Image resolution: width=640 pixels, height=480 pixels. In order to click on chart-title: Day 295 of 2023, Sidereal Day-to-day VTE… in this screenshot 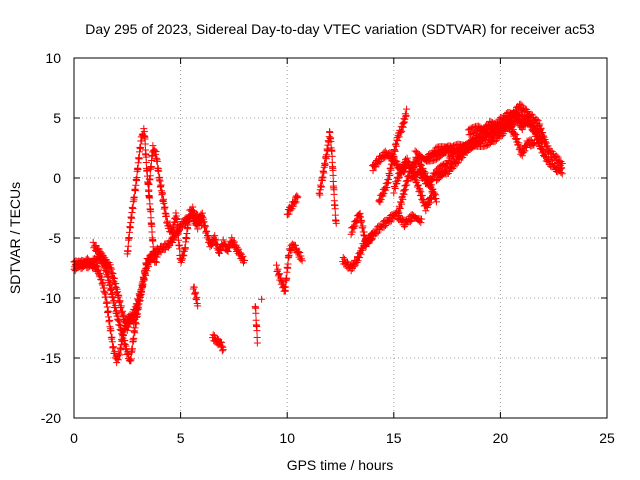, I will do `click(340, 29)`.